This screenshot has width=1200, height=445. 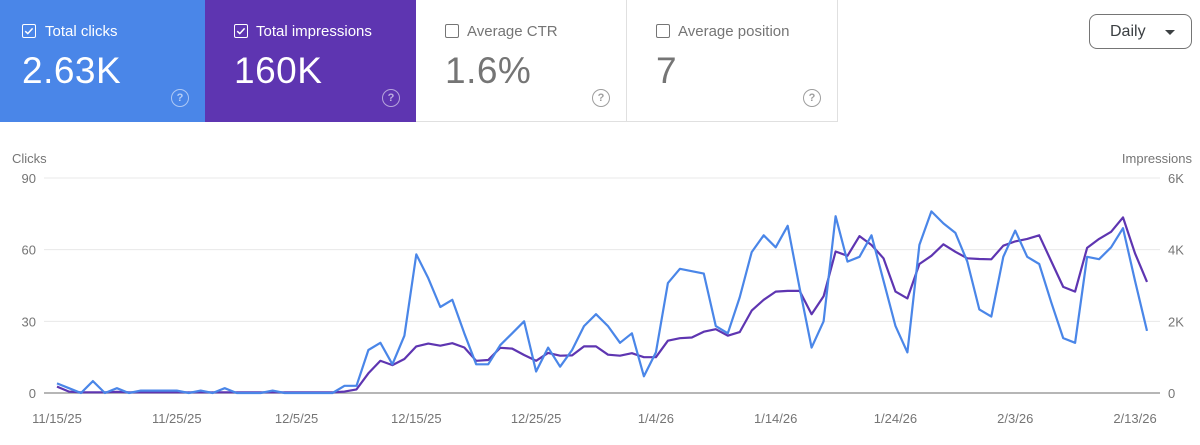 I want to click on x-tick-label: 11/25/25, so click(x=177, y=418).